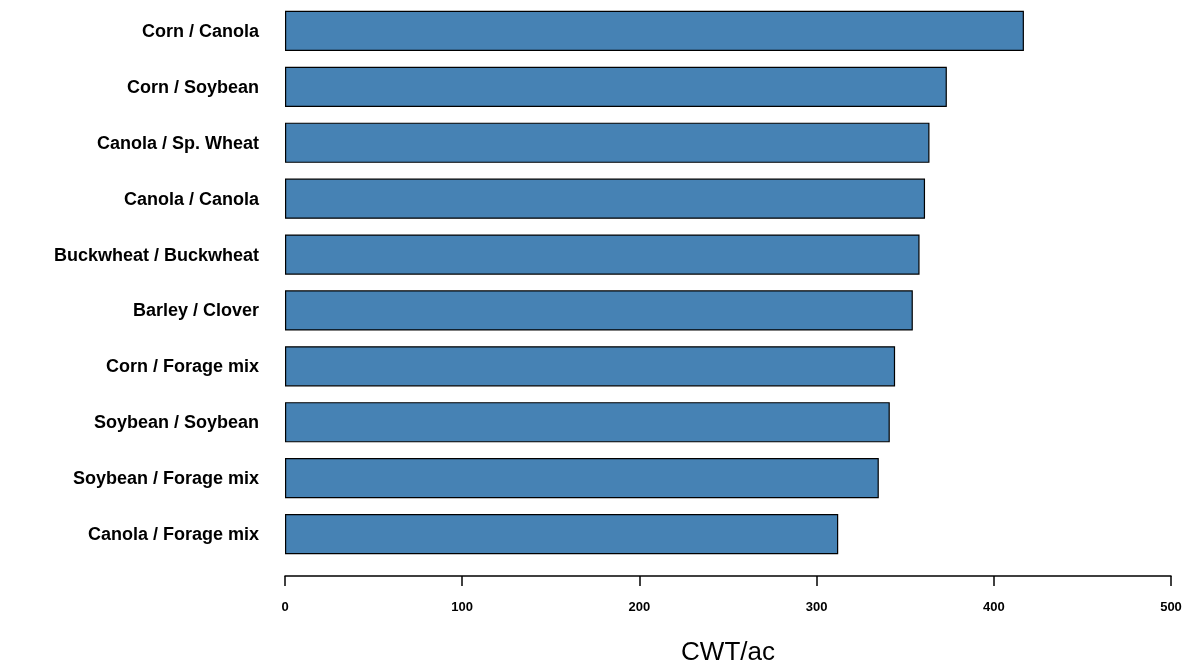 The height and width of the screenshot is (669, 1194). I want to click on y-tick-label: Buckwheat / Buckwheat, so click(156, 254).